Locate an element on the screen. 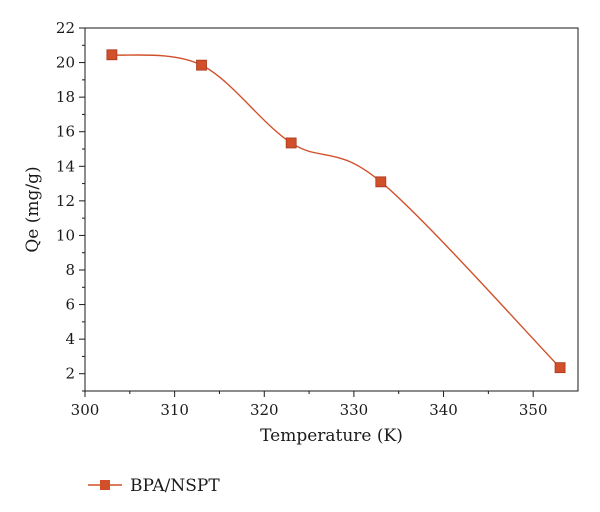  legend: BPA/NSPT is located at coordinates (154, 486).